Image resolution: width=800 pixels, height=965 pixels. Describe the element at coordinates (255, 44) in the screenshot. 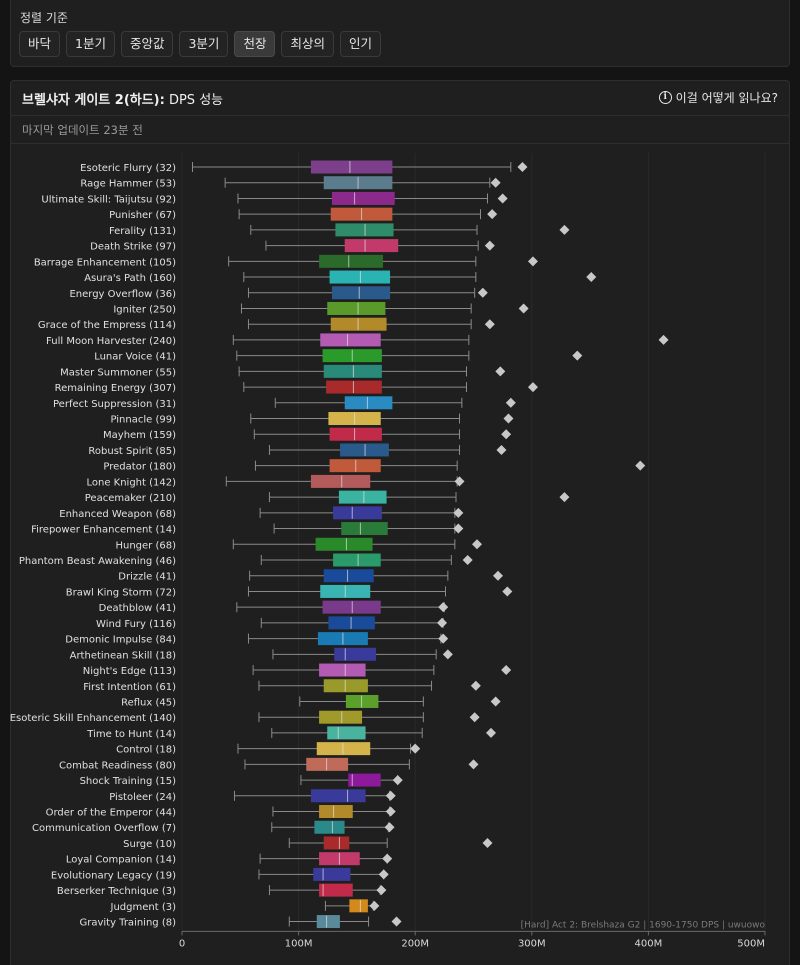

I see `sort-button-ceiling: 천장` at that location.